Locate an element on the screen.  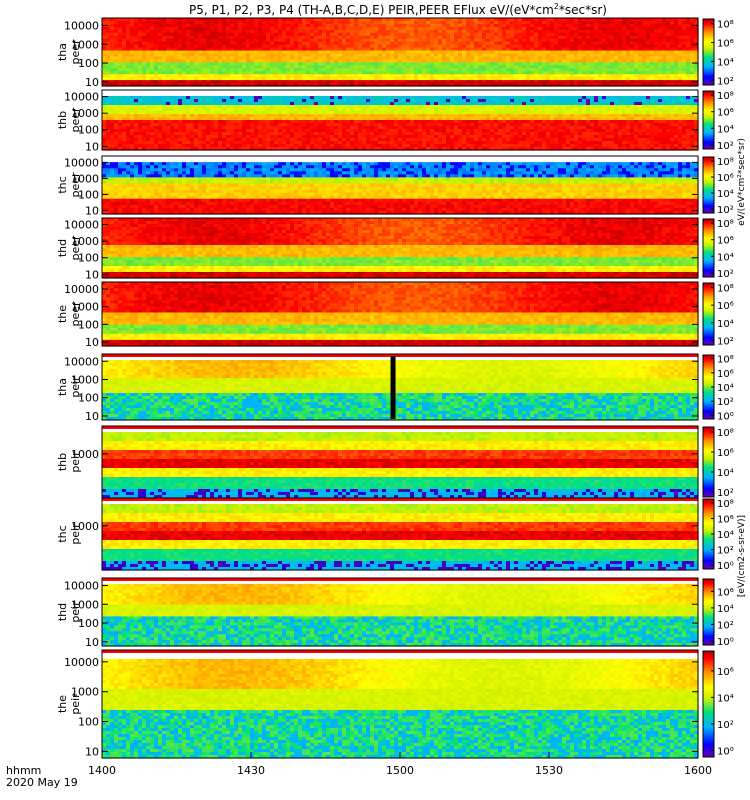
colorbar-tick-label: 10⁶ is located at coordinates (725, 44).